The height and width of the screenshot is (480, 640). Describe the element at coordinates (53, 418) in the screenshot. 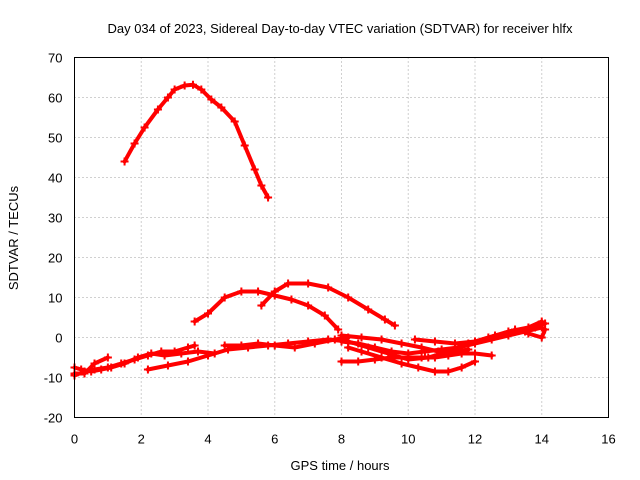

I see `y-tick-label: -20` at that location.